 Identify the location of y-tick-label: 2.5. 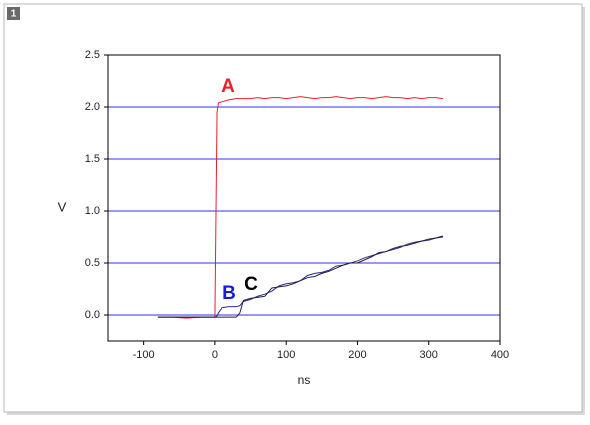
(92, 55).